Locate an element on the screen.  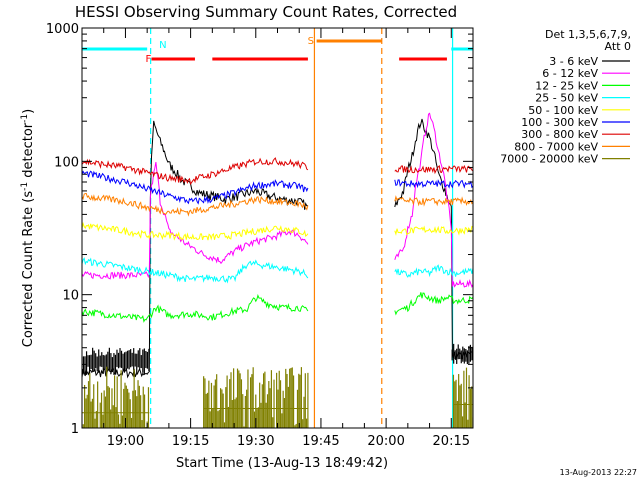
series-50-100keV is located at coordinates (277, 231).